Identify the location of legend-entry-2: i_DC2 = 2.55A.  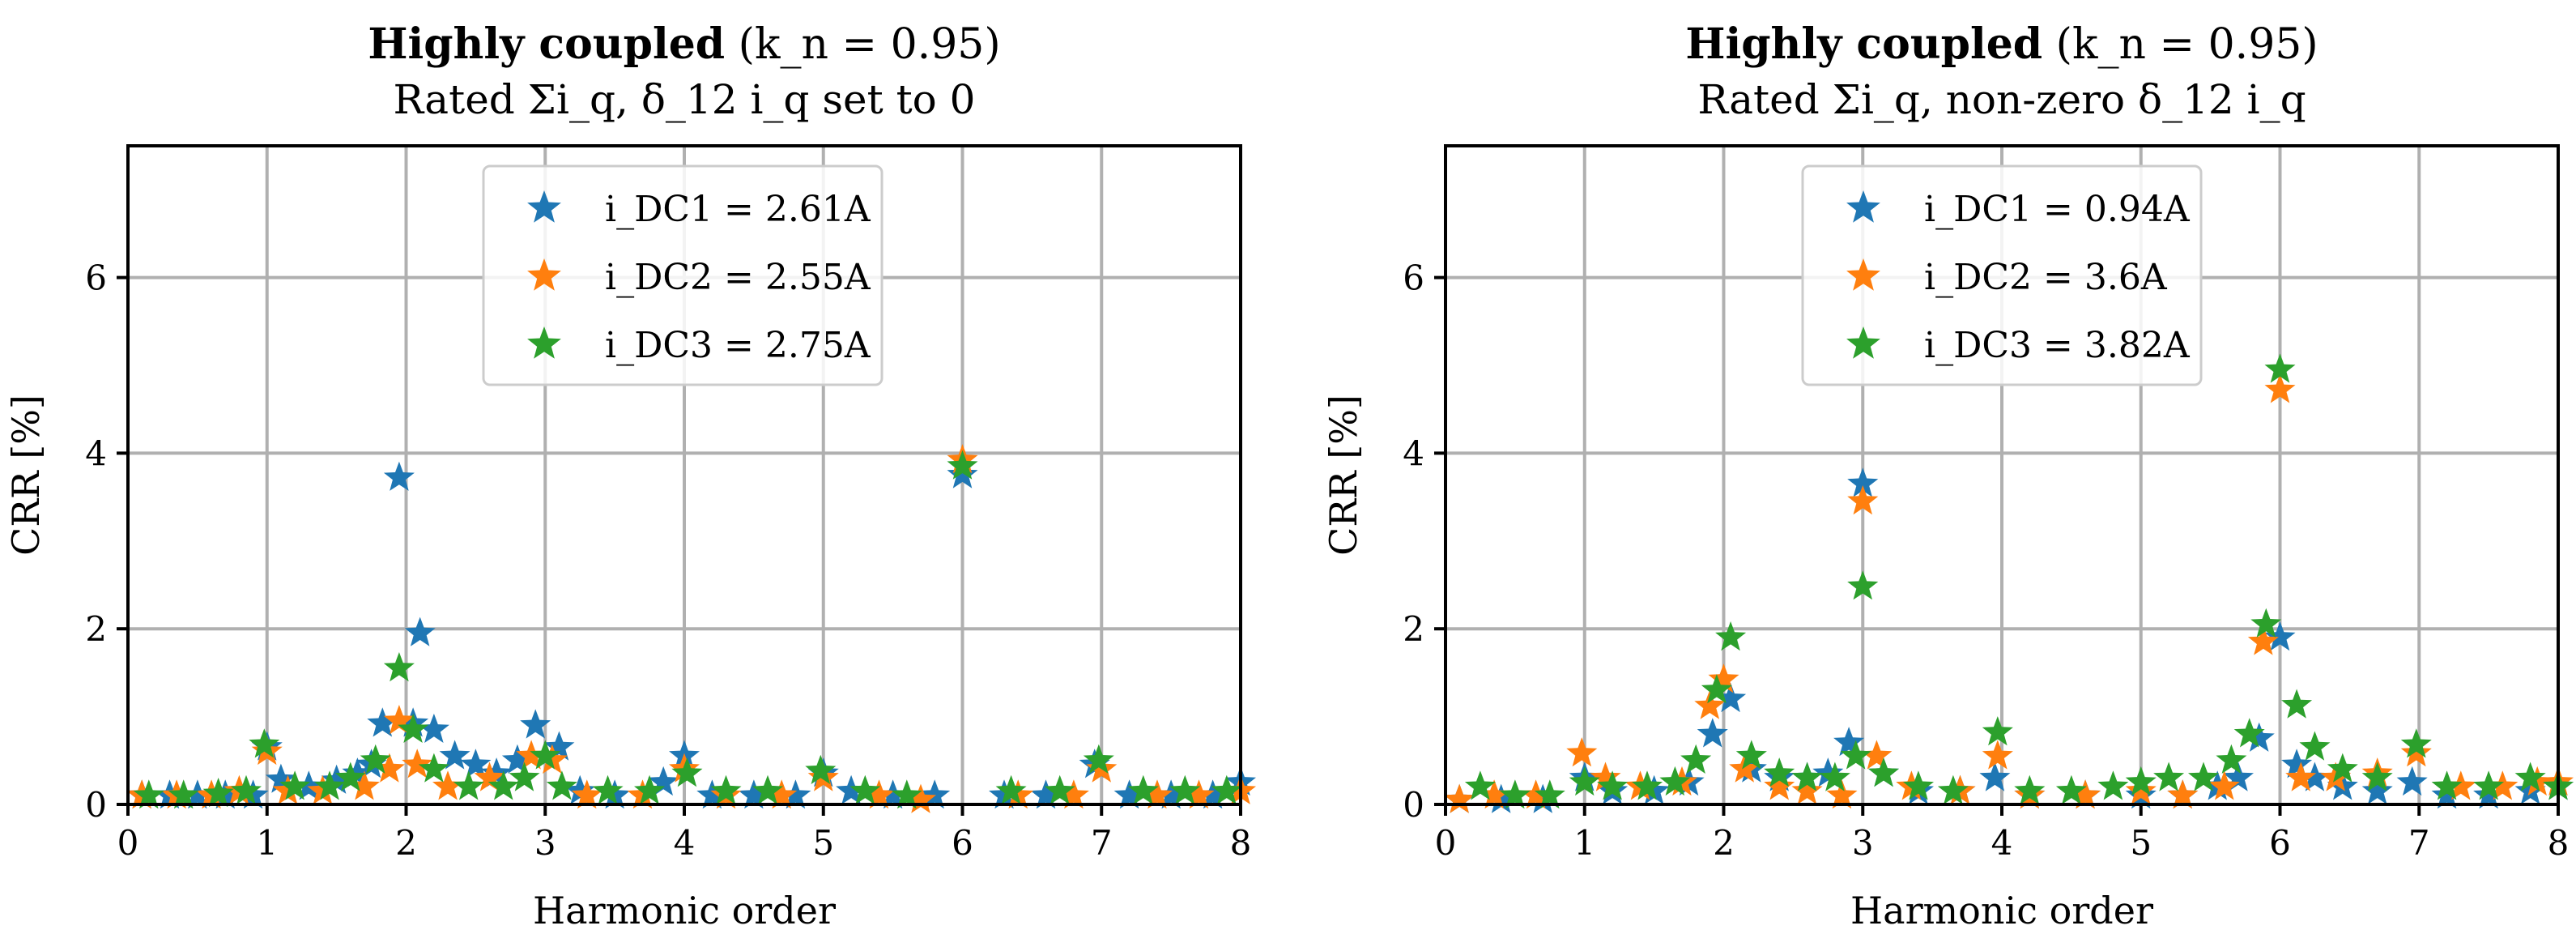
(738, 277).